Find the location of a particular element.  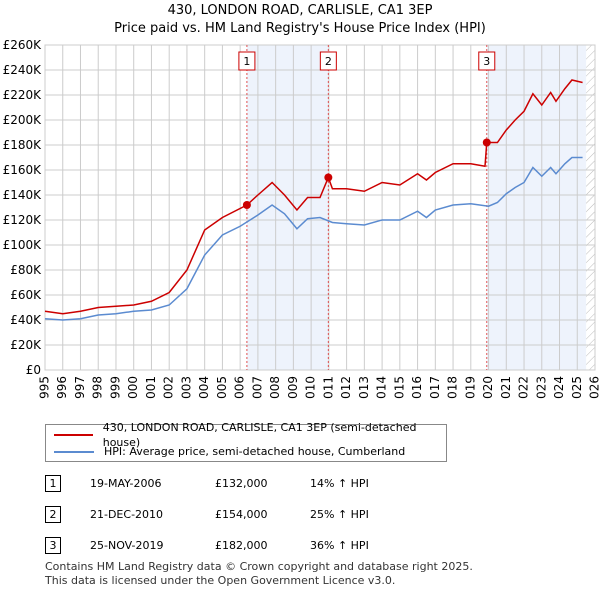

y-tick-label: £240K is located at coordinates (23, 70).